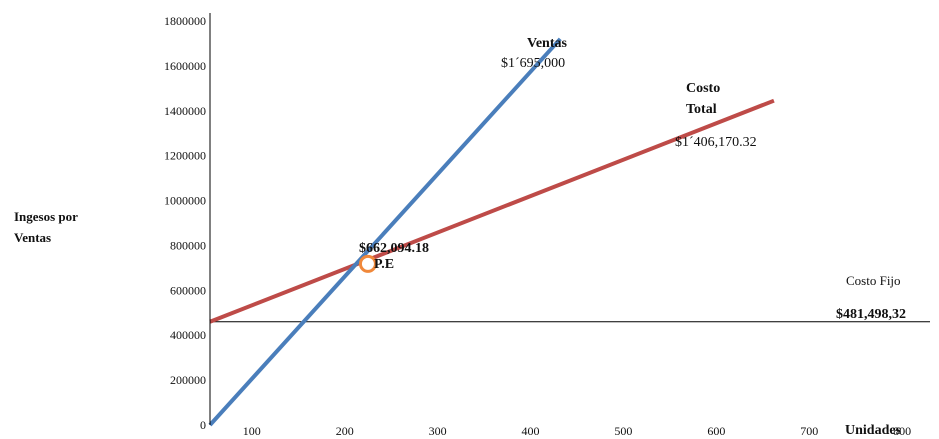 Image resolution: width=939 pixels, height=439 pixels. What do you see at coordinates (188, 380) in the screenshot?
I see `y-tick-label: 200000` at bounding box center [188, 380].